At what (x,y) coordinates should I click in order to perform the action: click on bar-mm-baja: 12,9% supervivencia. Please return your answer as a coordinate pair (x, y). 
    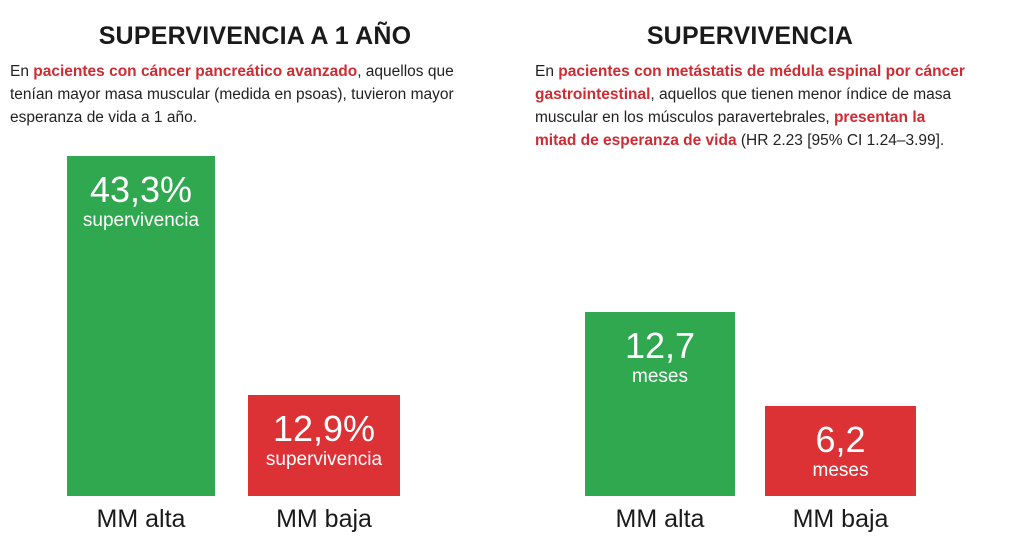
    Looking at the image, I should click on (324, 445).